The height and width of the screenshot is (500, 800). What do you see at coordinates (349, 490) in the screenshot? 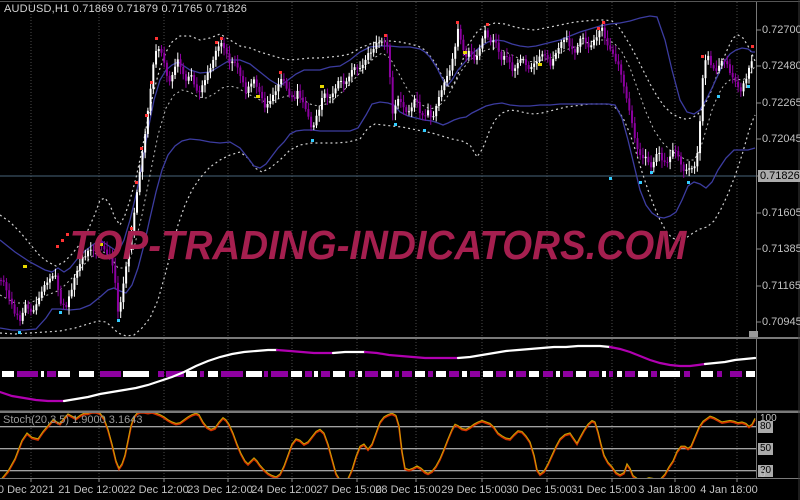
I see `time-axis-label: 27 Dec 15:00` at bounding box center [349, 490].